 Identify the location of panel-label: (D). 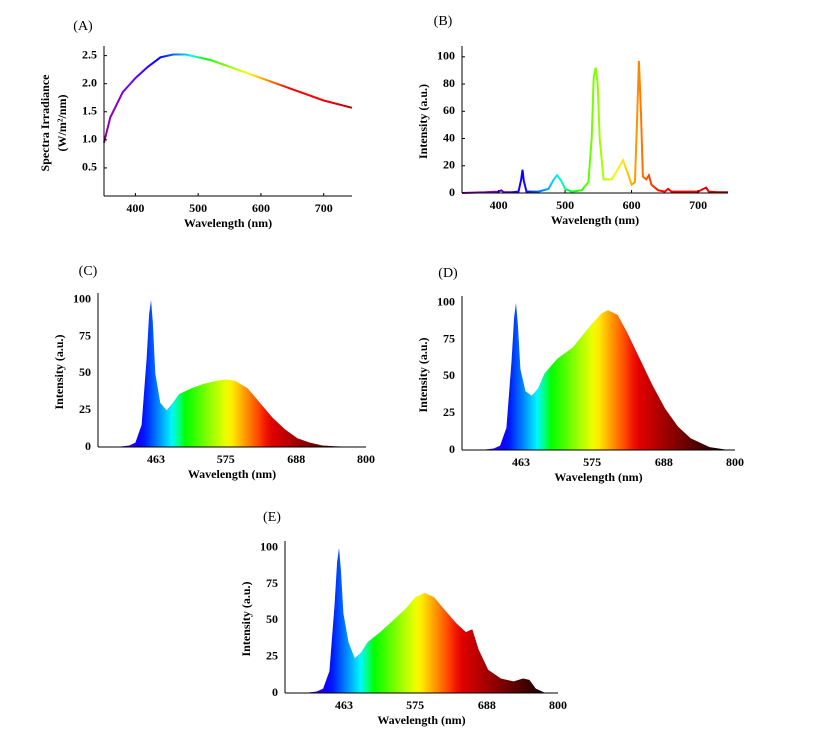
(448, 273).